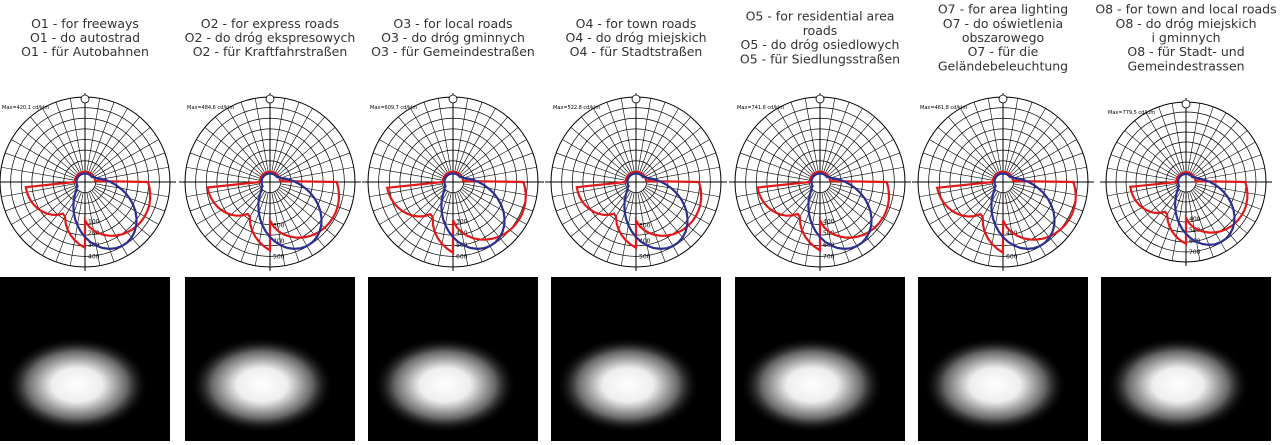 The width and height of the screenshot is (1287, 445). Describe the element at coordinates (1186, 23) in the screenshot. I see `caption-line: O8 - do dróg miejskich` at that location.